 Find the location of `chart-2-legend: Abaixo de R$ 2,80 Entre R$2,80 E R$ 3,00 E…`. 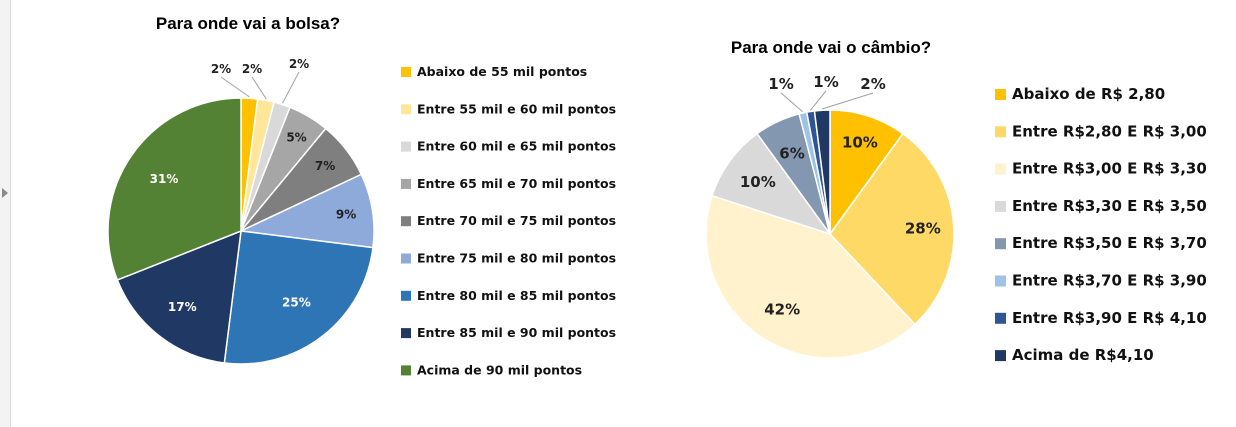

chart-2-legend: Abaixo de R$ 2,80 Entre R$2,80 E R$ 3,00 E… is located at coordinates (1101, 224).